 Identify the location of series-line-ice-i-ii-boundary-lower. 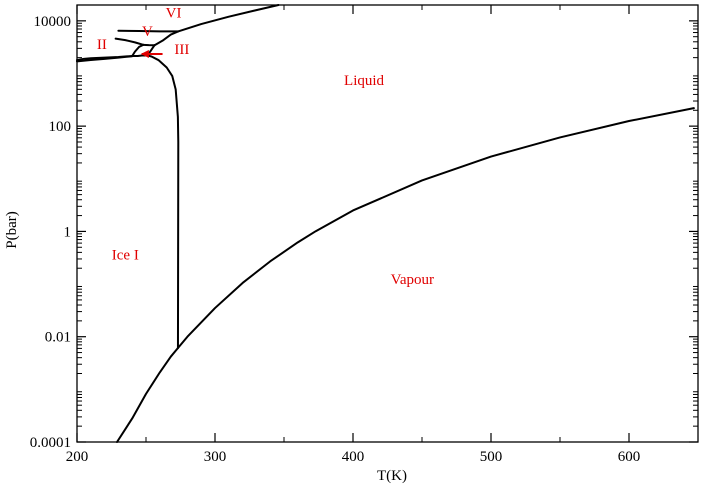
(105, 59).